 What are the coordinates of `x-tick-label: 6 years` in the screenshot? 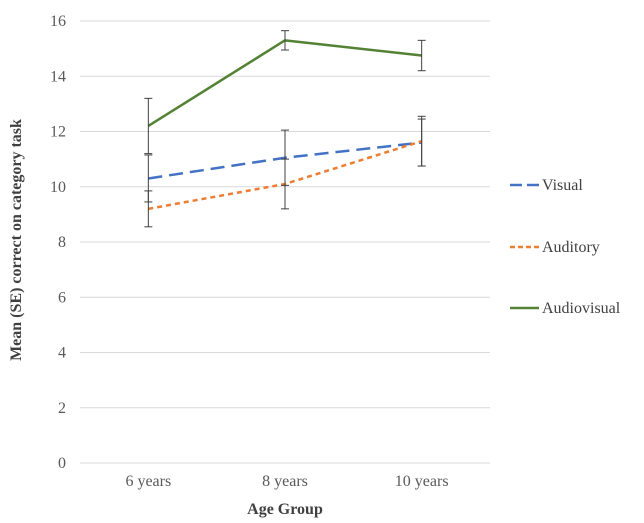 It's located at (148, 481).